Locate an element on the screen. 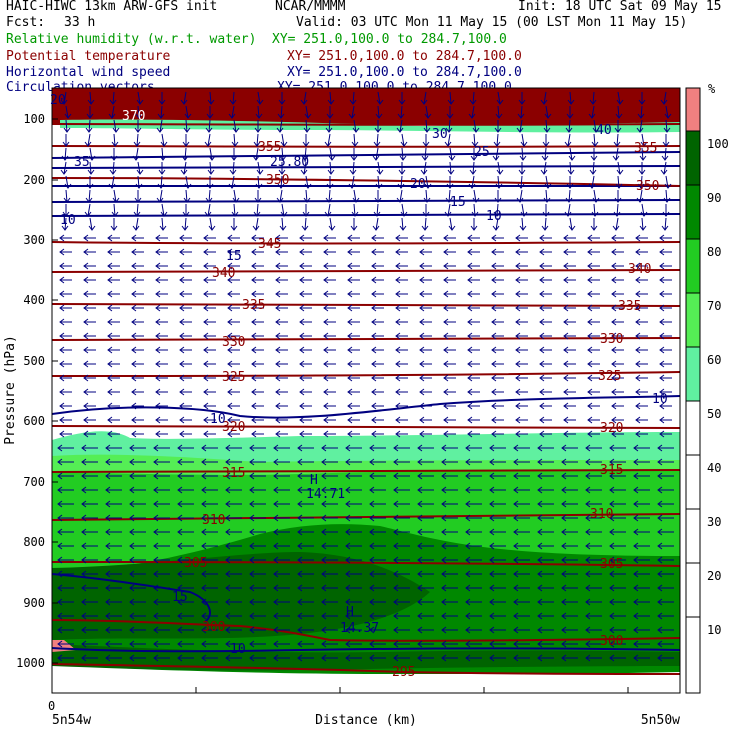 The height and width of the screenshot is (740, 740). theta-label-370: 370 is located at coordinates (133, 116).